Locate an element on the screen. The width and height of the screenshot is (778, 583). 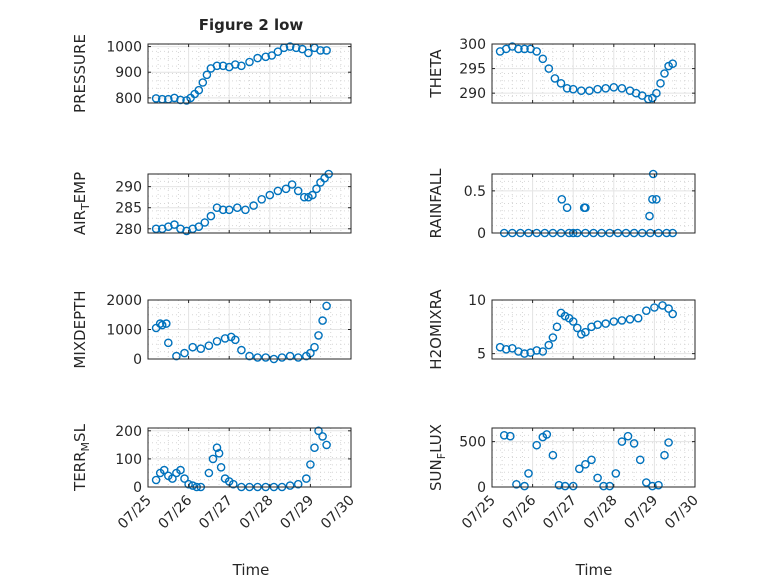
y-tick-label: 10 is located at coordinates (477, 301).